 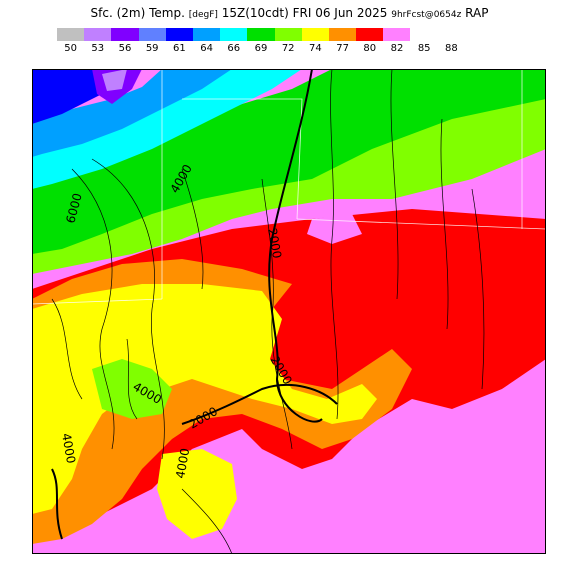 I want to click on zone-74-south, so click(x=197, y=494).